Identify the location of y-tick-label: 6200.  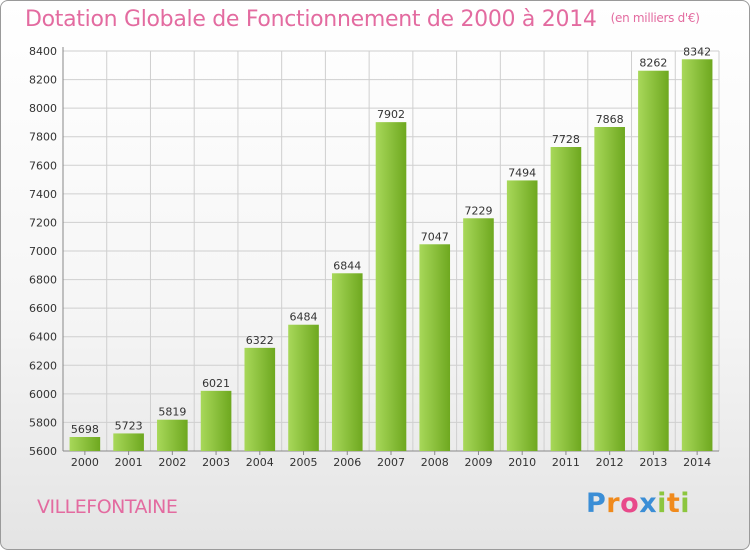
(43, 365).